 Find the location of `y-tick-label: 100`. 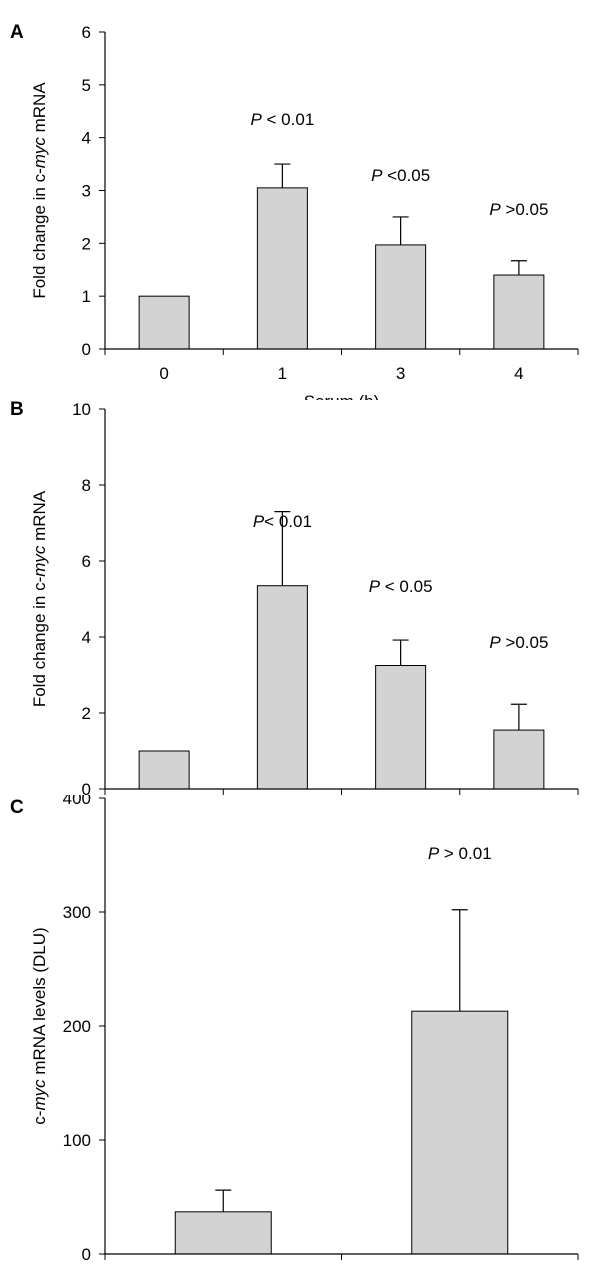

y-tick-label: 100 is located at coordinates (77, 1140).